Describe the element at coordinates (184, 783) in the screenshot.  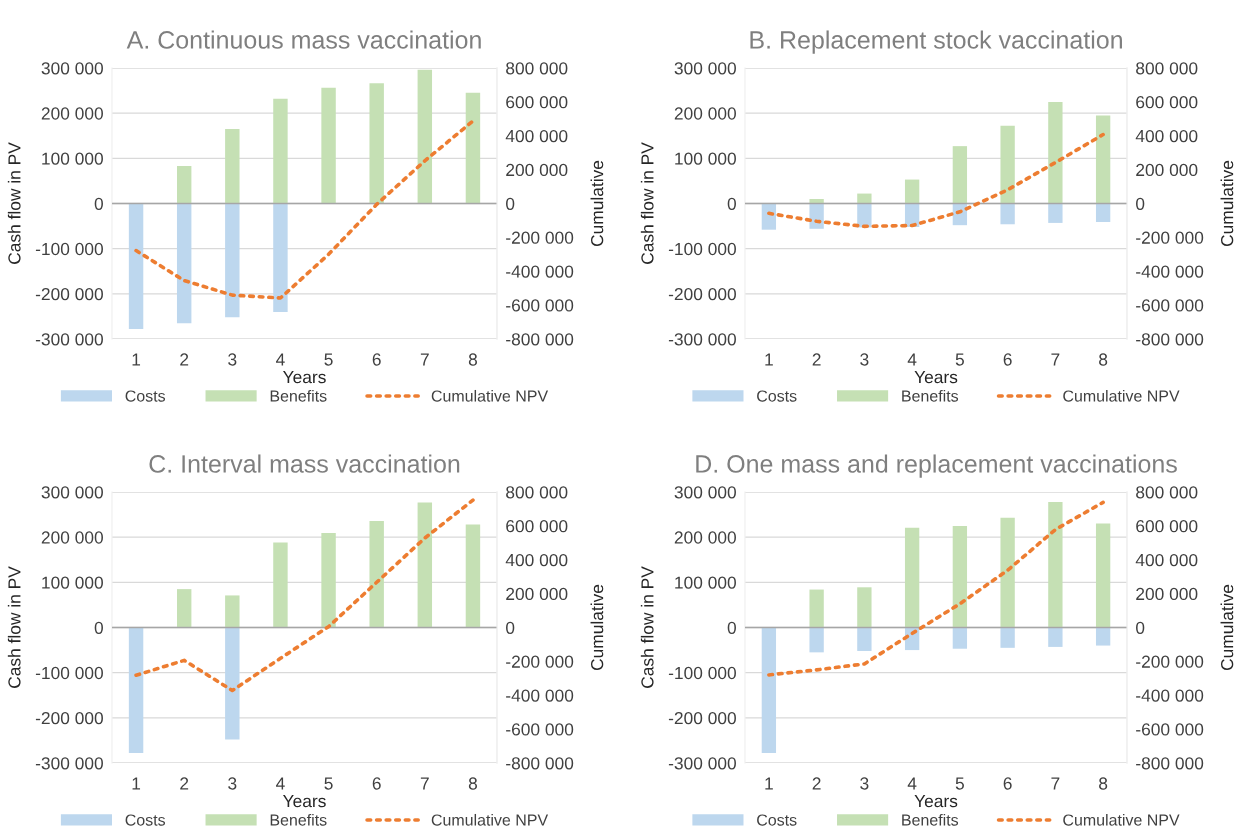
I see `x-tick-label: 2` at that location.